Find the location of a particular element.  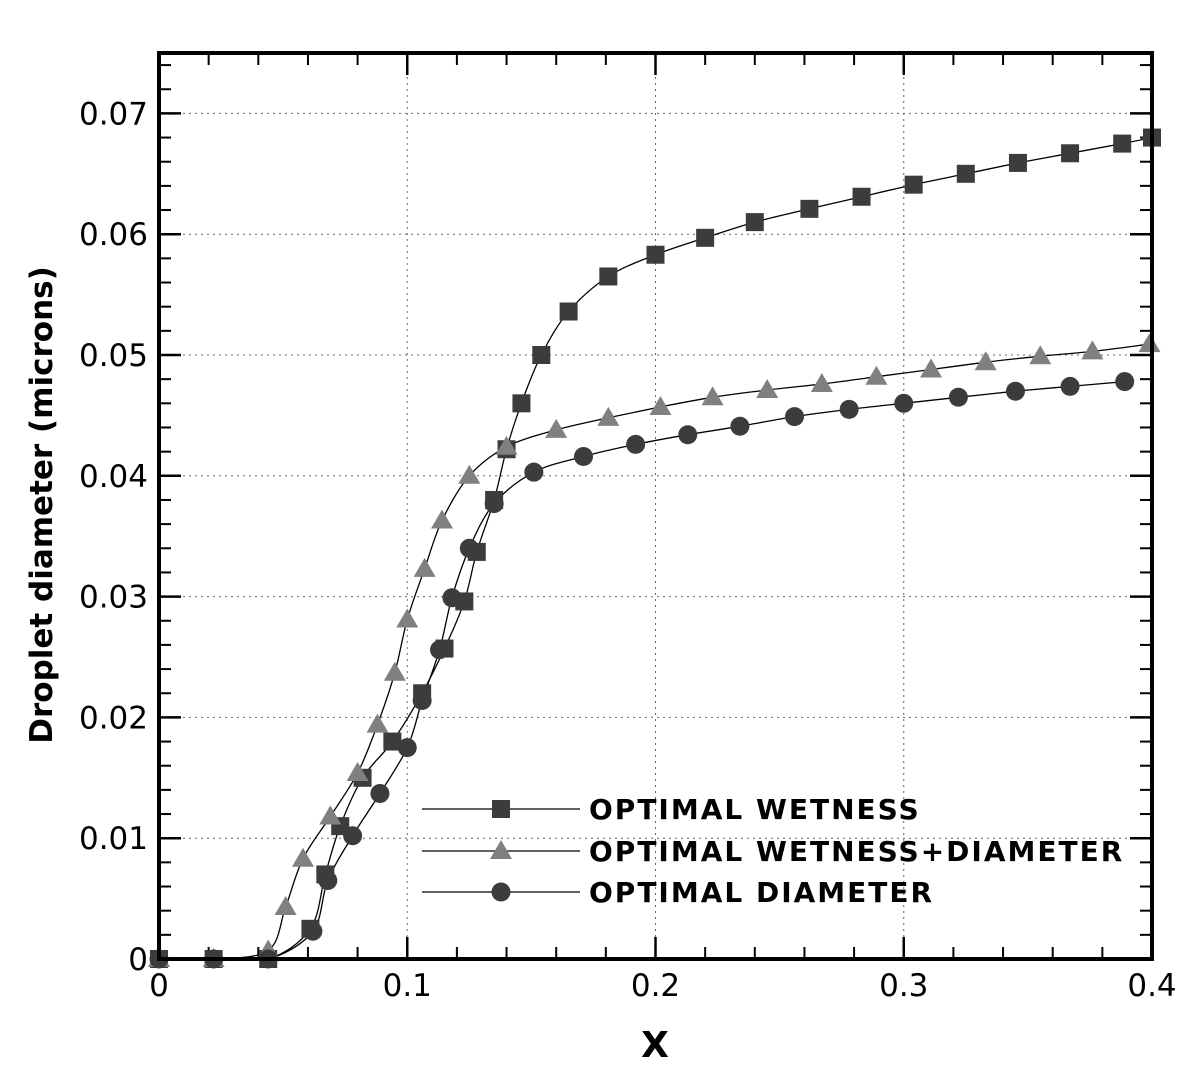

y-tick-label: 0.04 is located at coordinates (113, 477).